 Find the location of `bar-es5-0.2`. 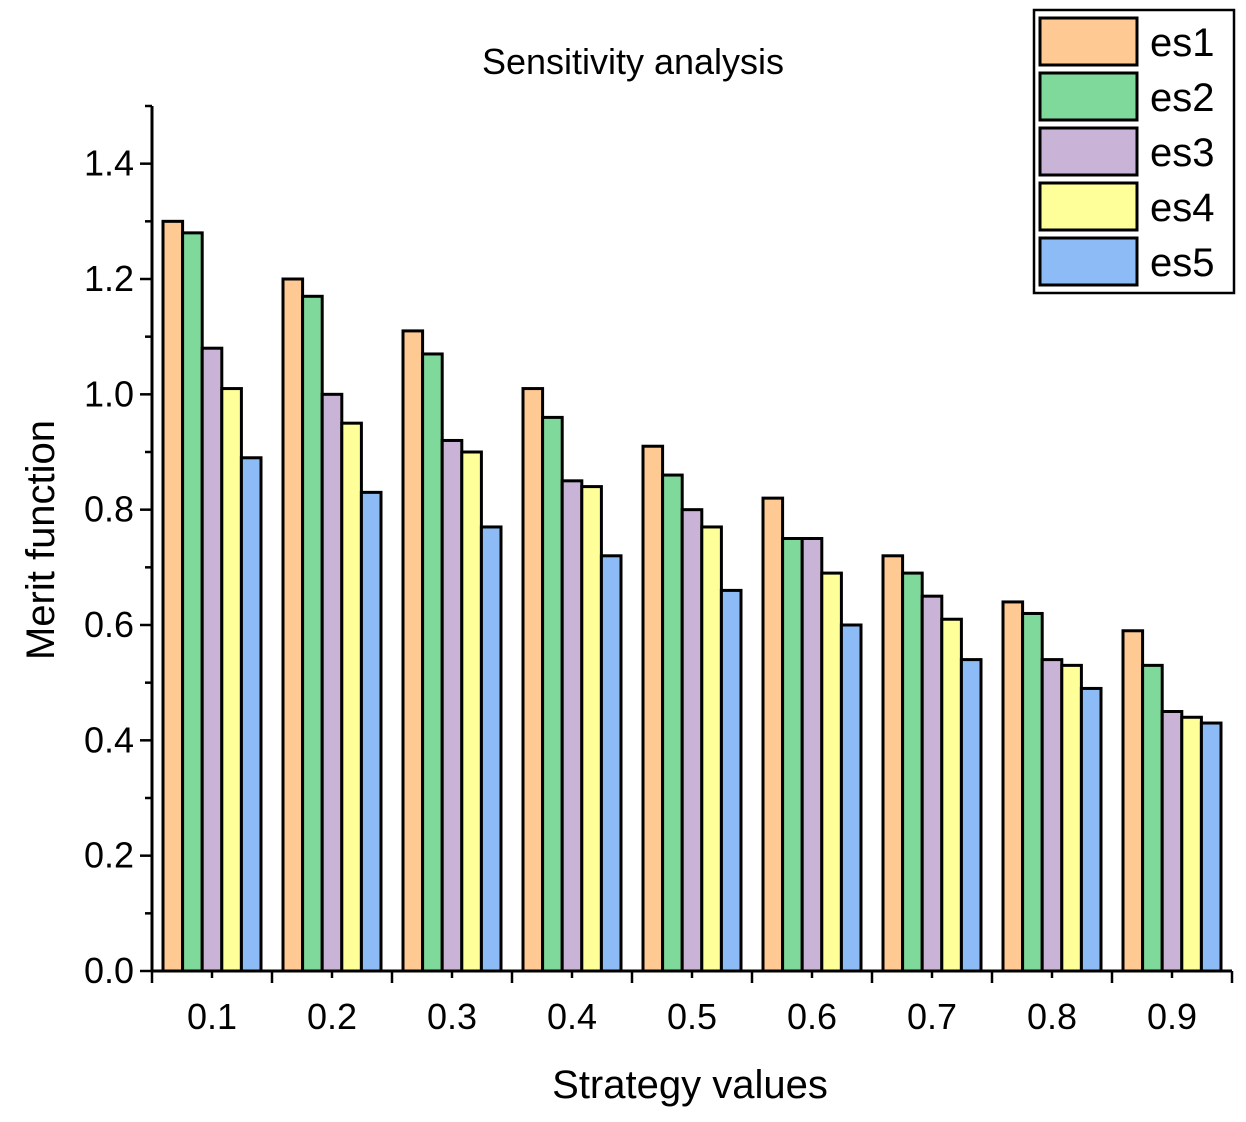

bar-es5-0.2 is located at coordinates (371, 731).